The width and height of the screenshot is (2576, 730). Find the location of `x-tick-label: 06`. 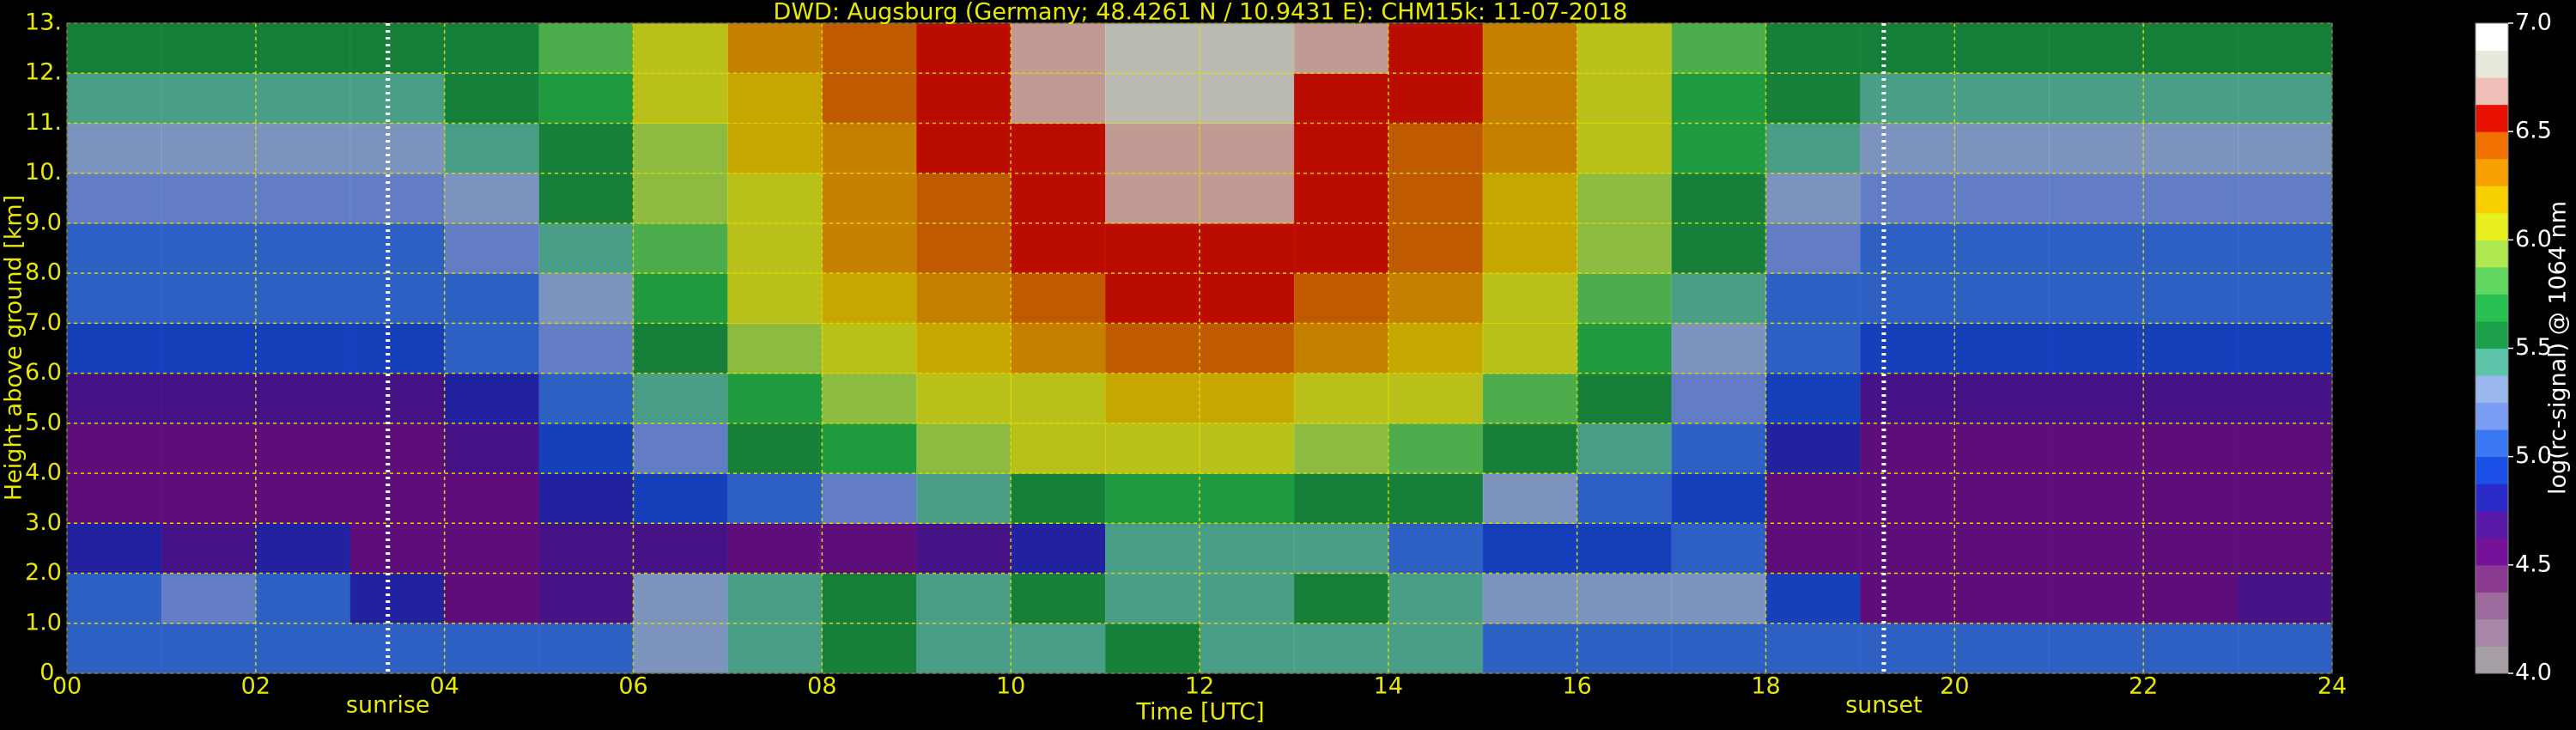

x-tick-label: 06 is located at coordinates (632, 686).